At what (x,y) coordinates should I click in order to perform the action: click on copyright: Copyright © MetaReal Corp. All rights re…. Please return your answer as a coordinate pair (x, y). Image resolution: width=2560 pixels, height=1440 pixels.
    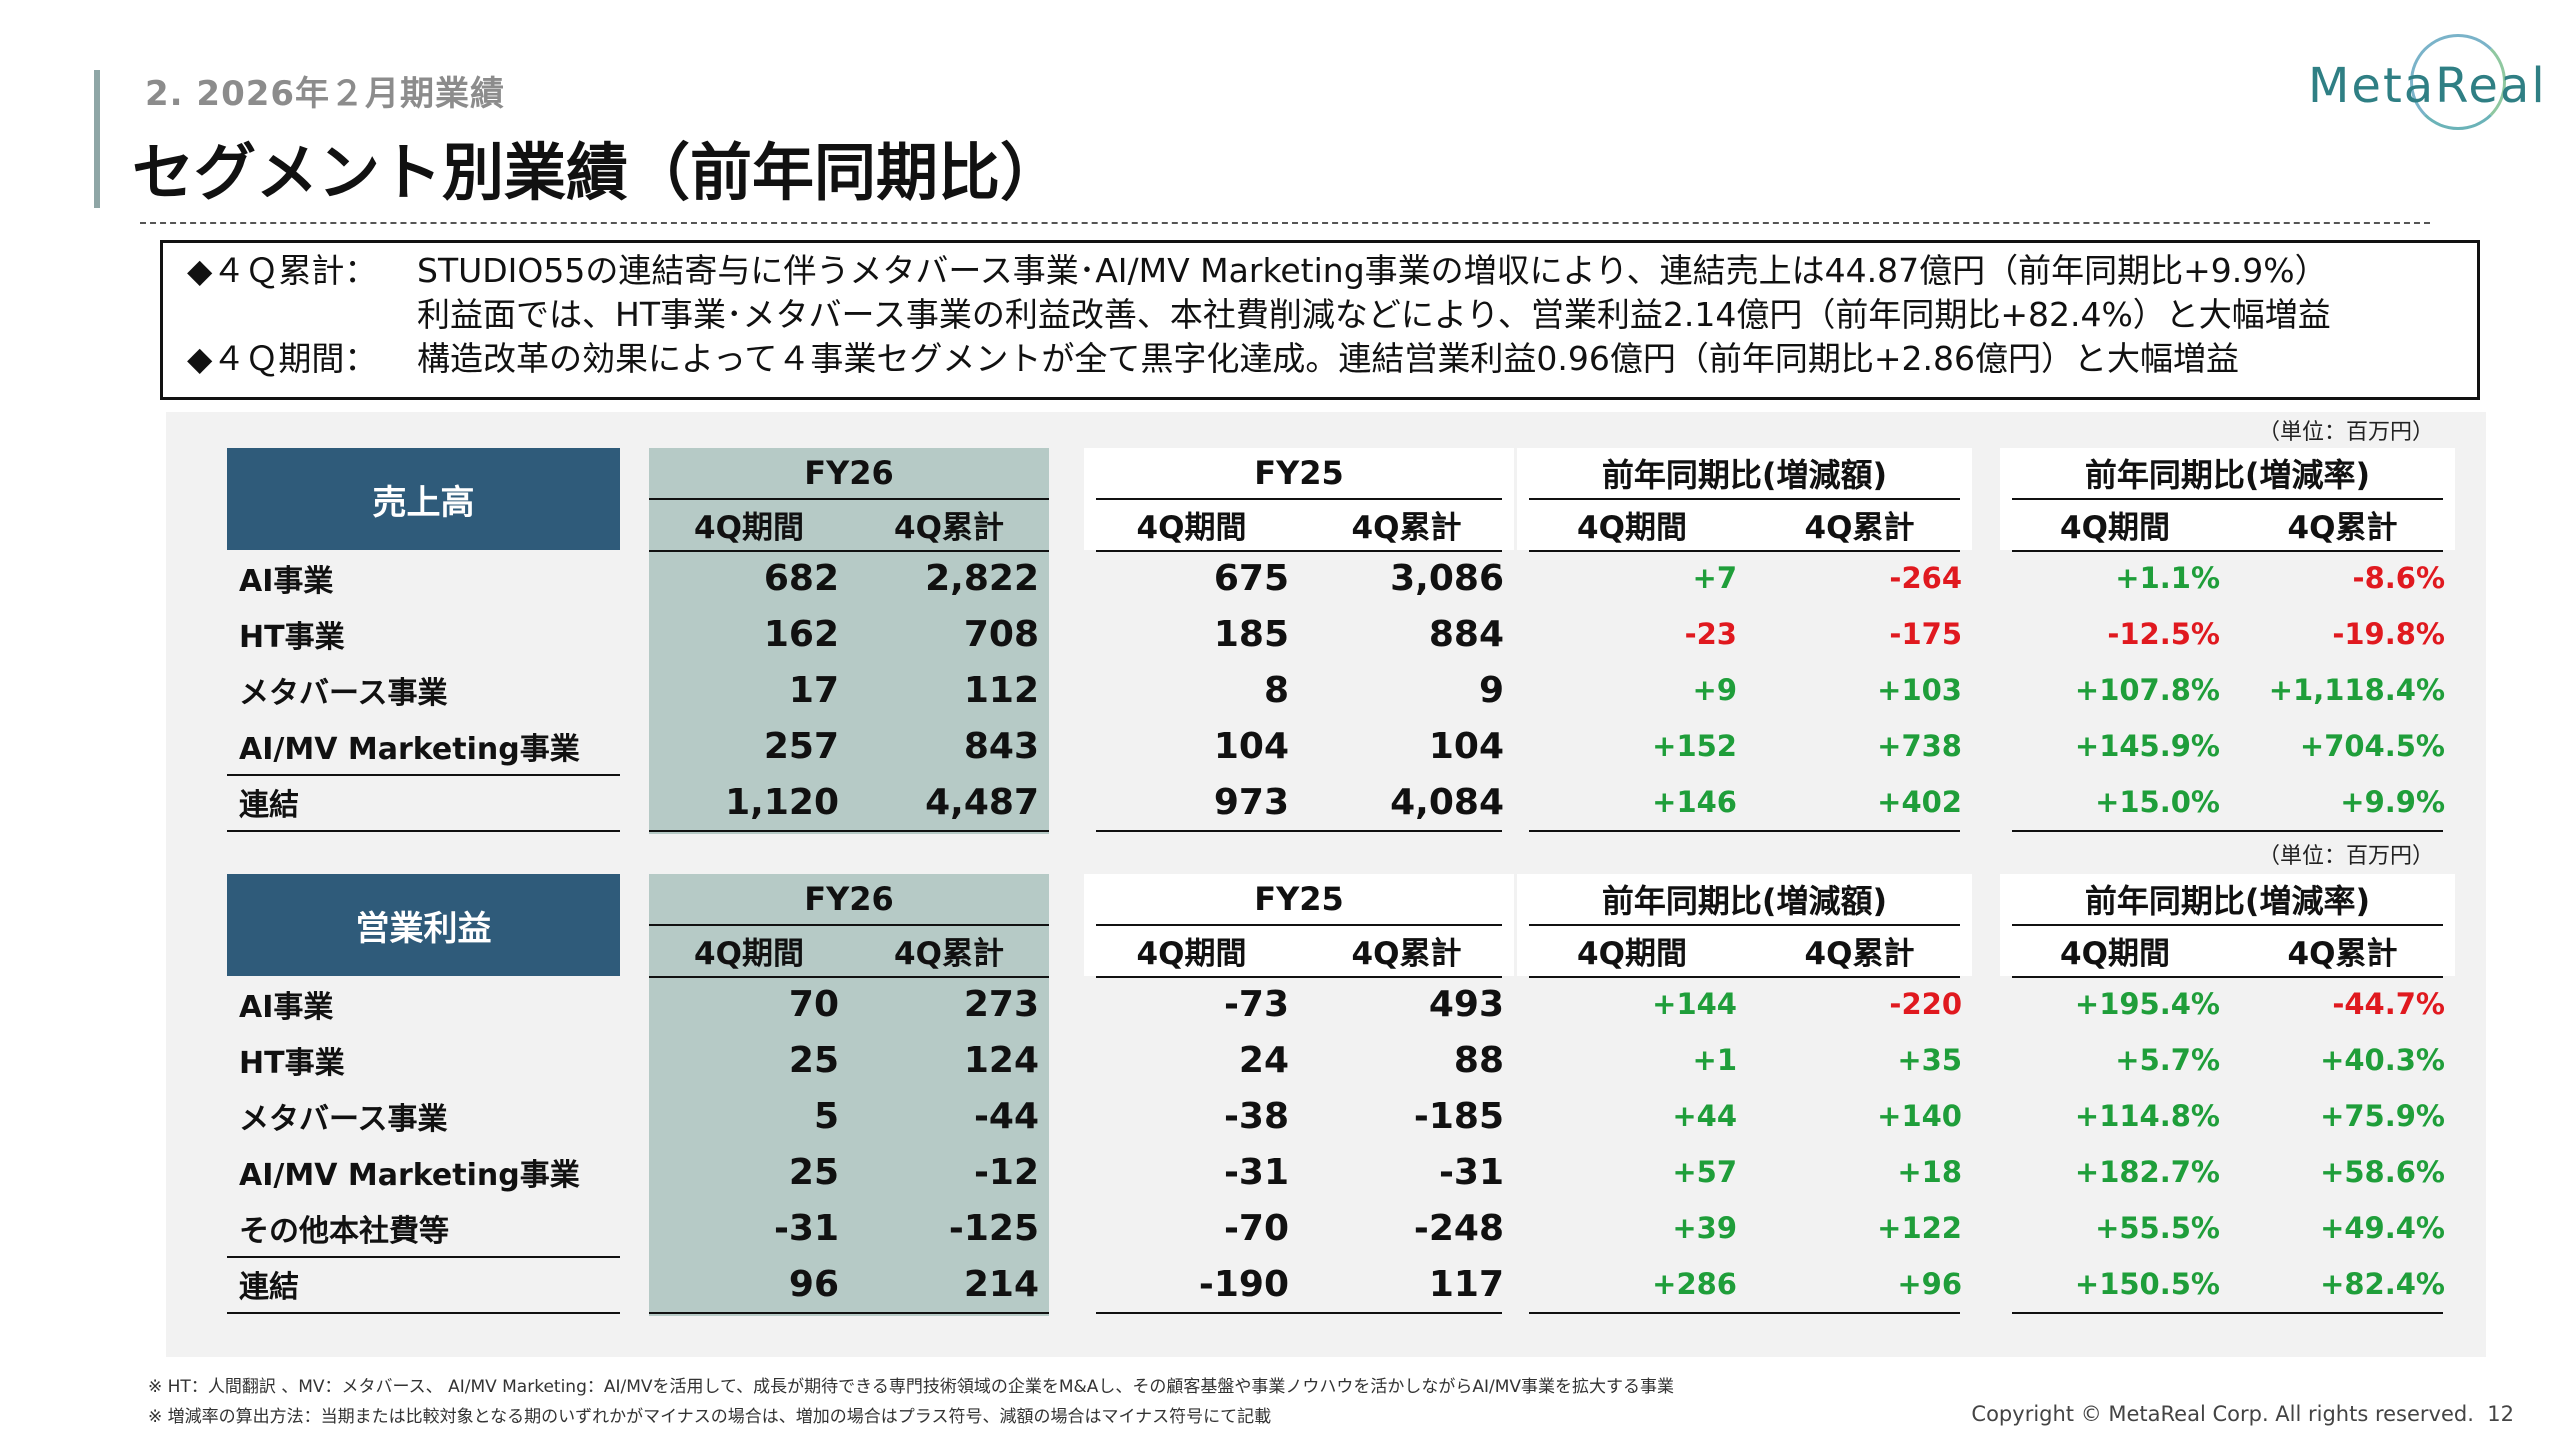
    Looking at the image, I should click on (2242, 1414).